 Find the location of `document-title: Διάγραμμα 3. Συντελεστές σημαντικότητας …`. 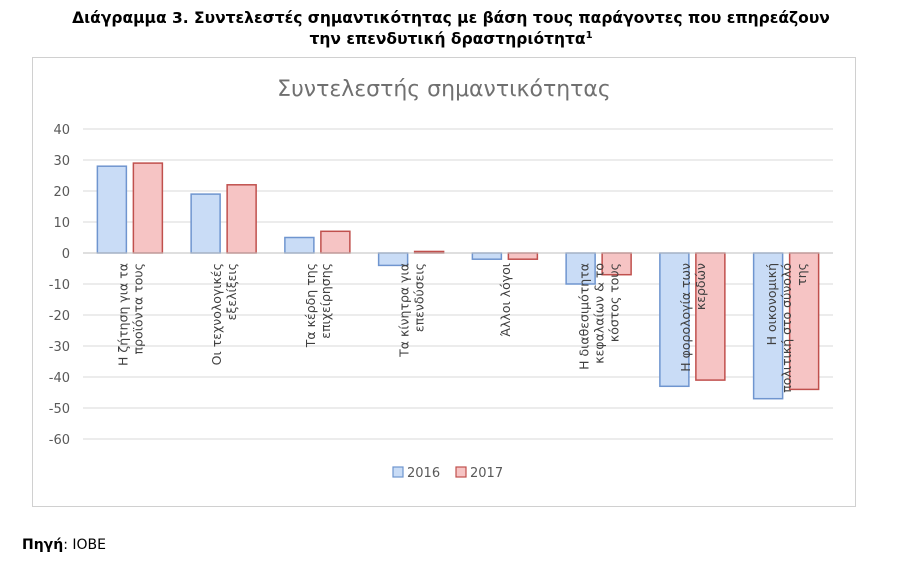

document-title: Διάγραμμα 3. Συντελεστές σημαντικότητας … is located at coordinates (451, 29).